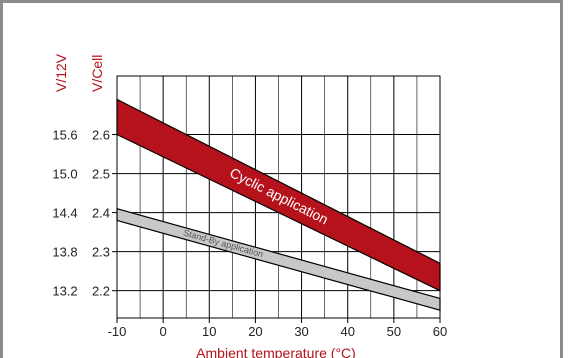  What do you see at coordinates (101, 135) in the screenshot?
I see `y-tick-label-cell: 2.6` at bounding box center [101, 135].